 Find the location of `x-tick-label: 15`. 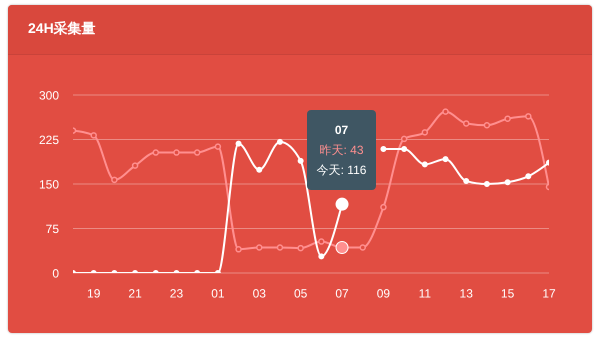

x-tick-label: 15 is located at coordinates (507, 293).